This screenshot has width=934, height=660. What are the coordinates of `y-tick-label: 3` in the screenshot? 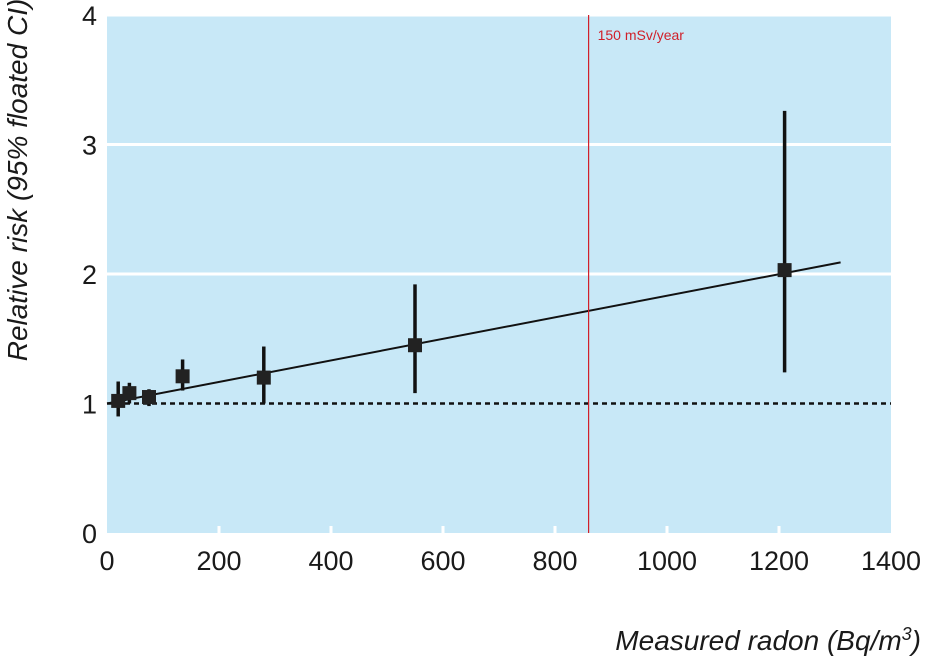 It's located at (89, 146).